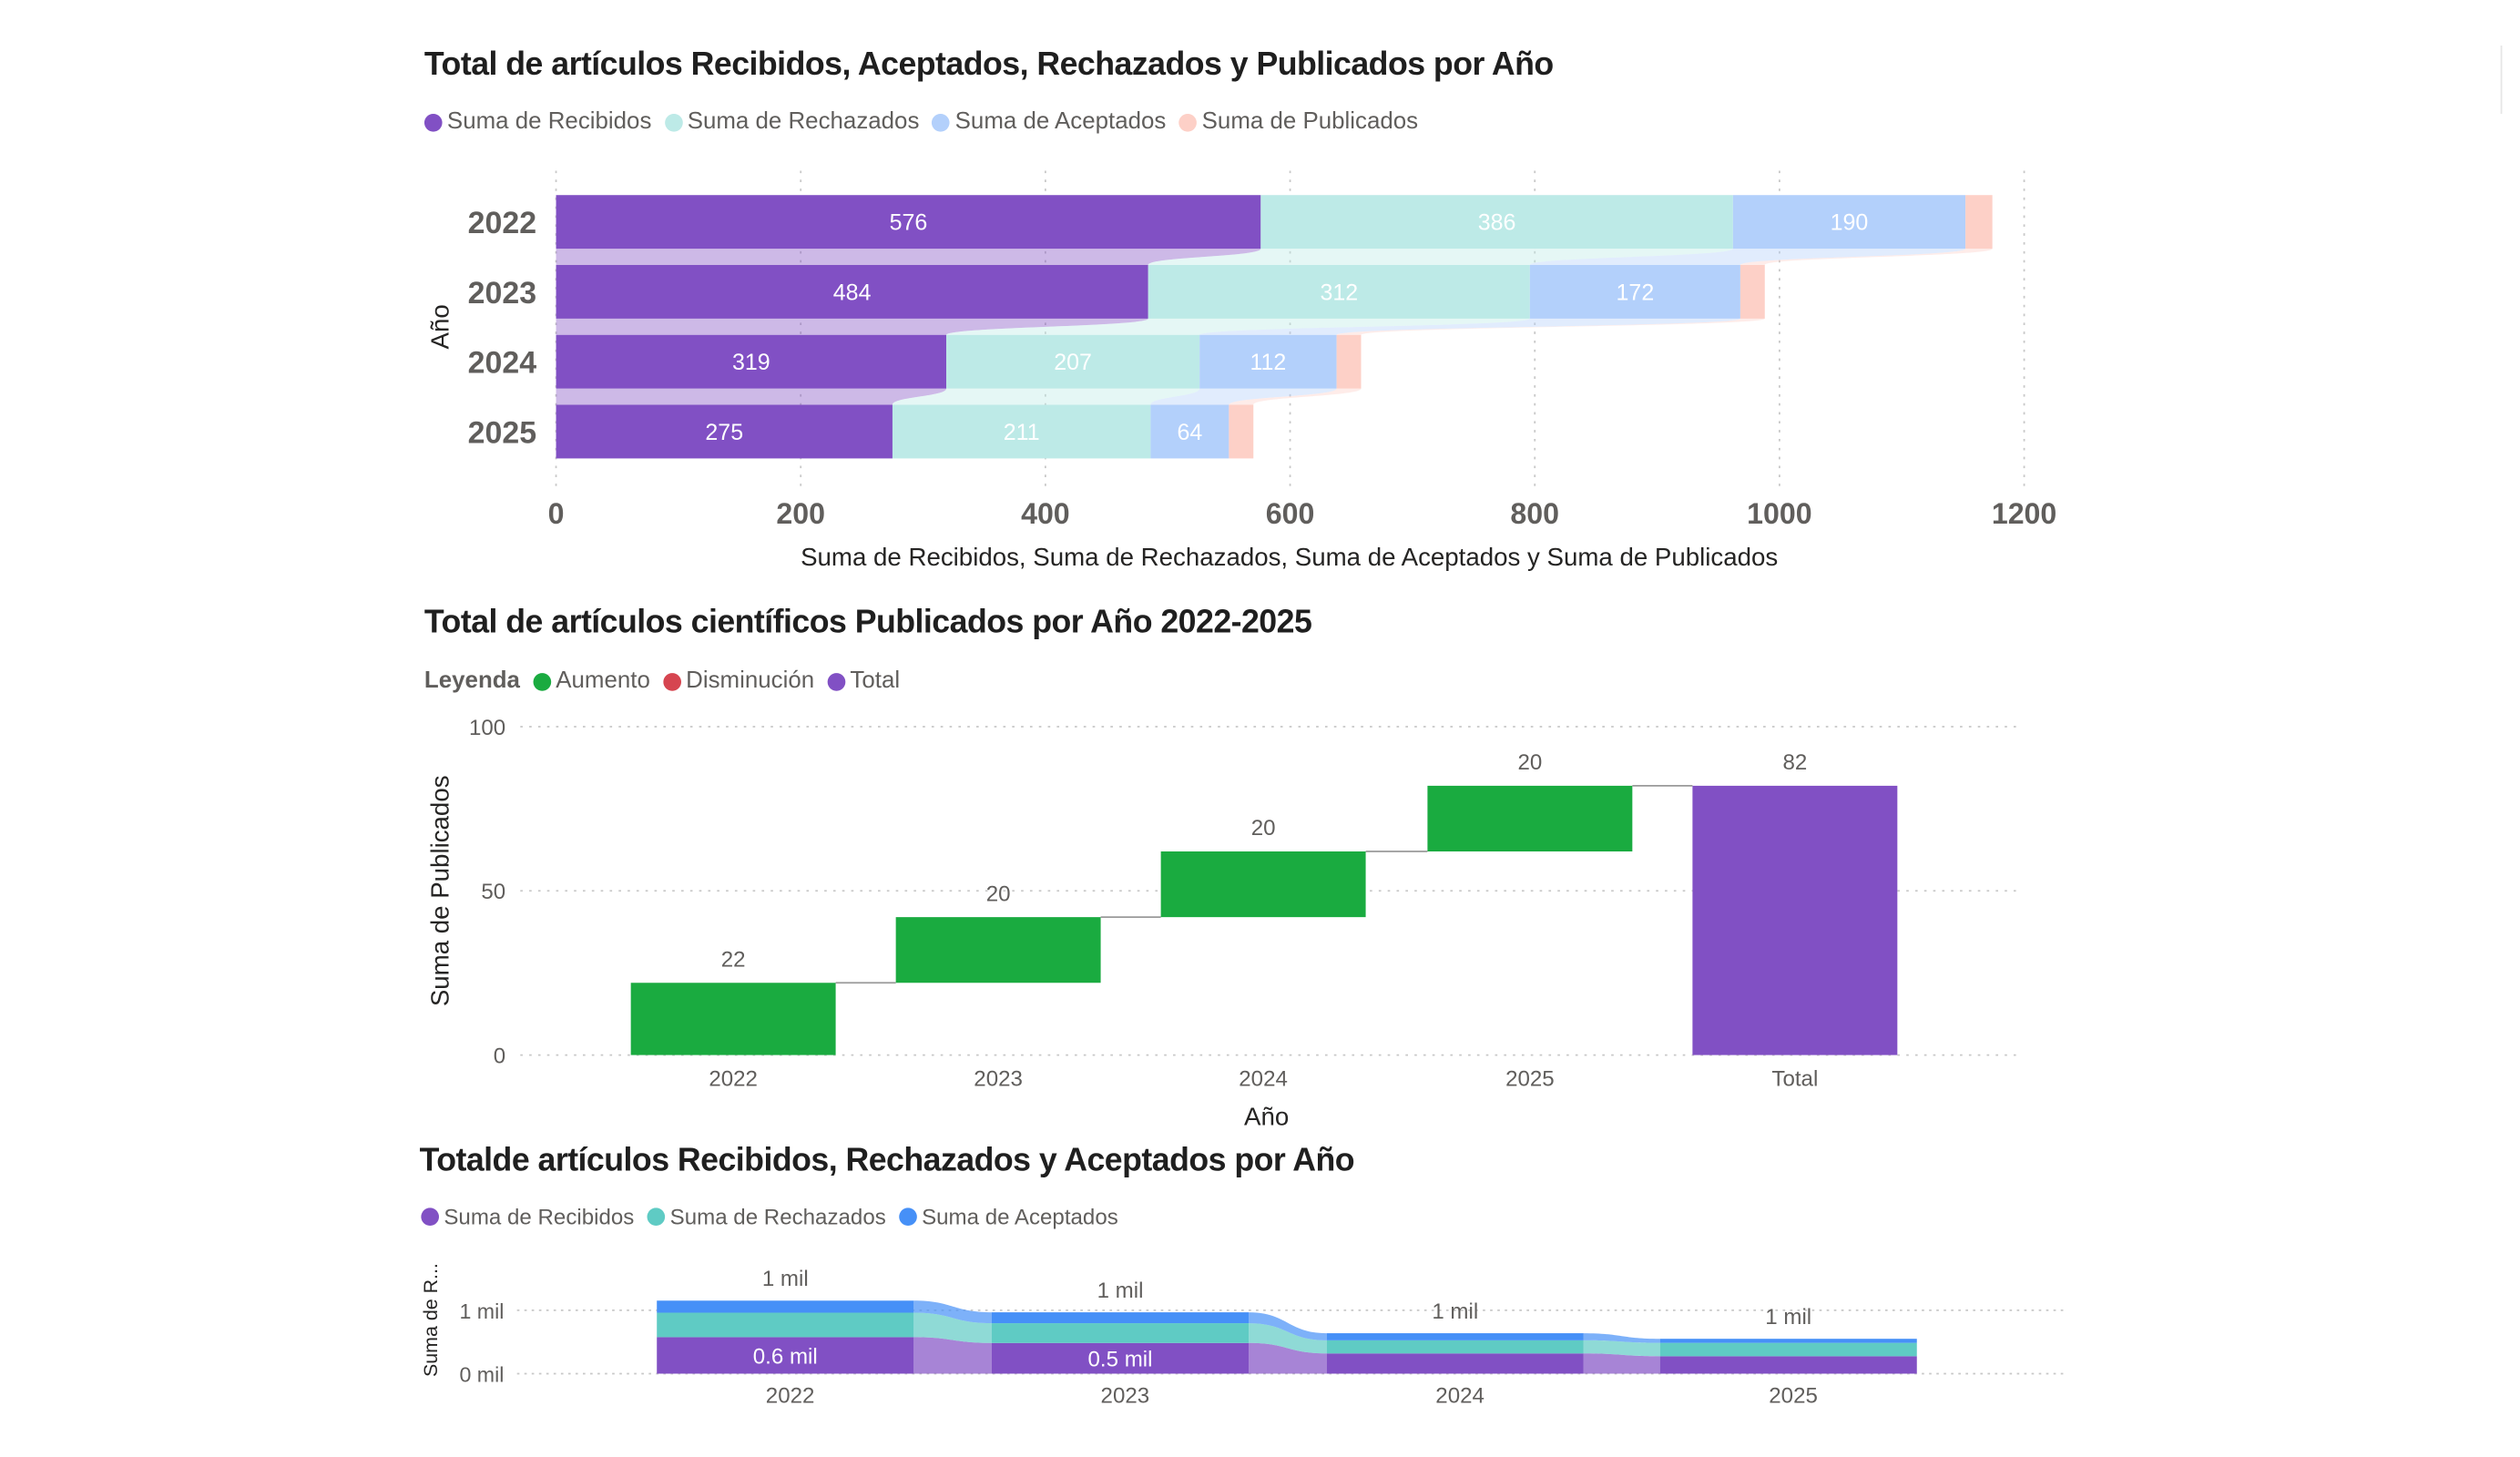  Describe the element at coordinates (472, 681) in the screenshot. I see `legend-title: Leyenda` at that location.